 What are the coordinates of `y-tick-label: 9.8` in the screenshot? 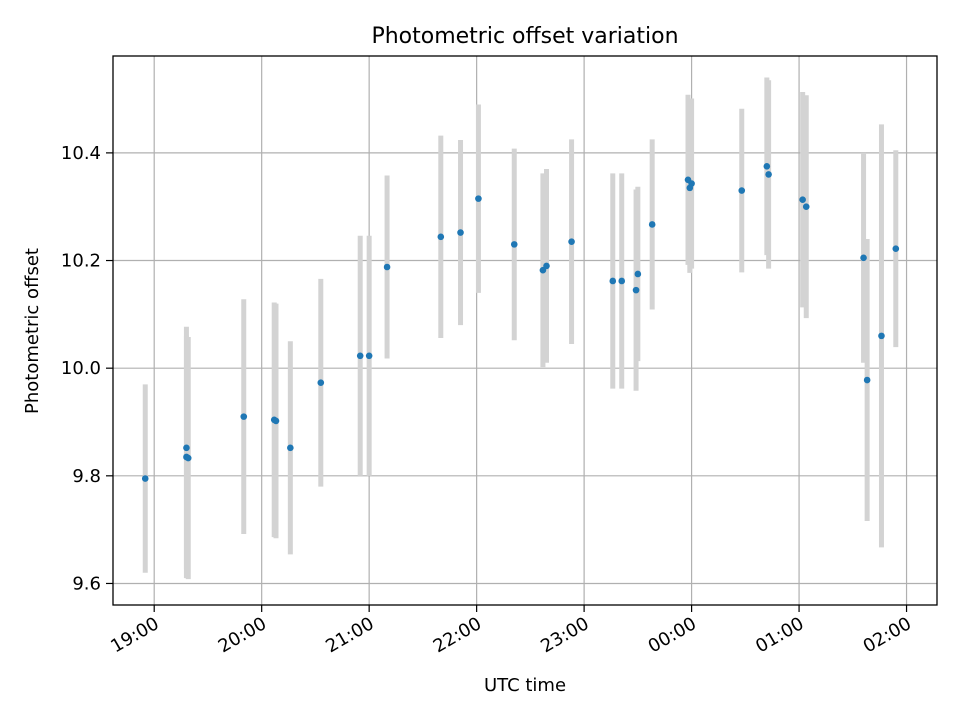 It's located at (86, 476).